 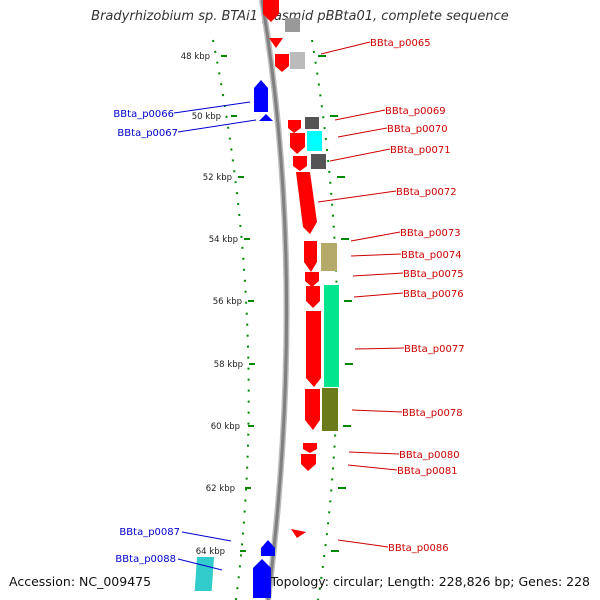 I want to click on gene-label: BBta_p0075, so click(x=433, y=274).